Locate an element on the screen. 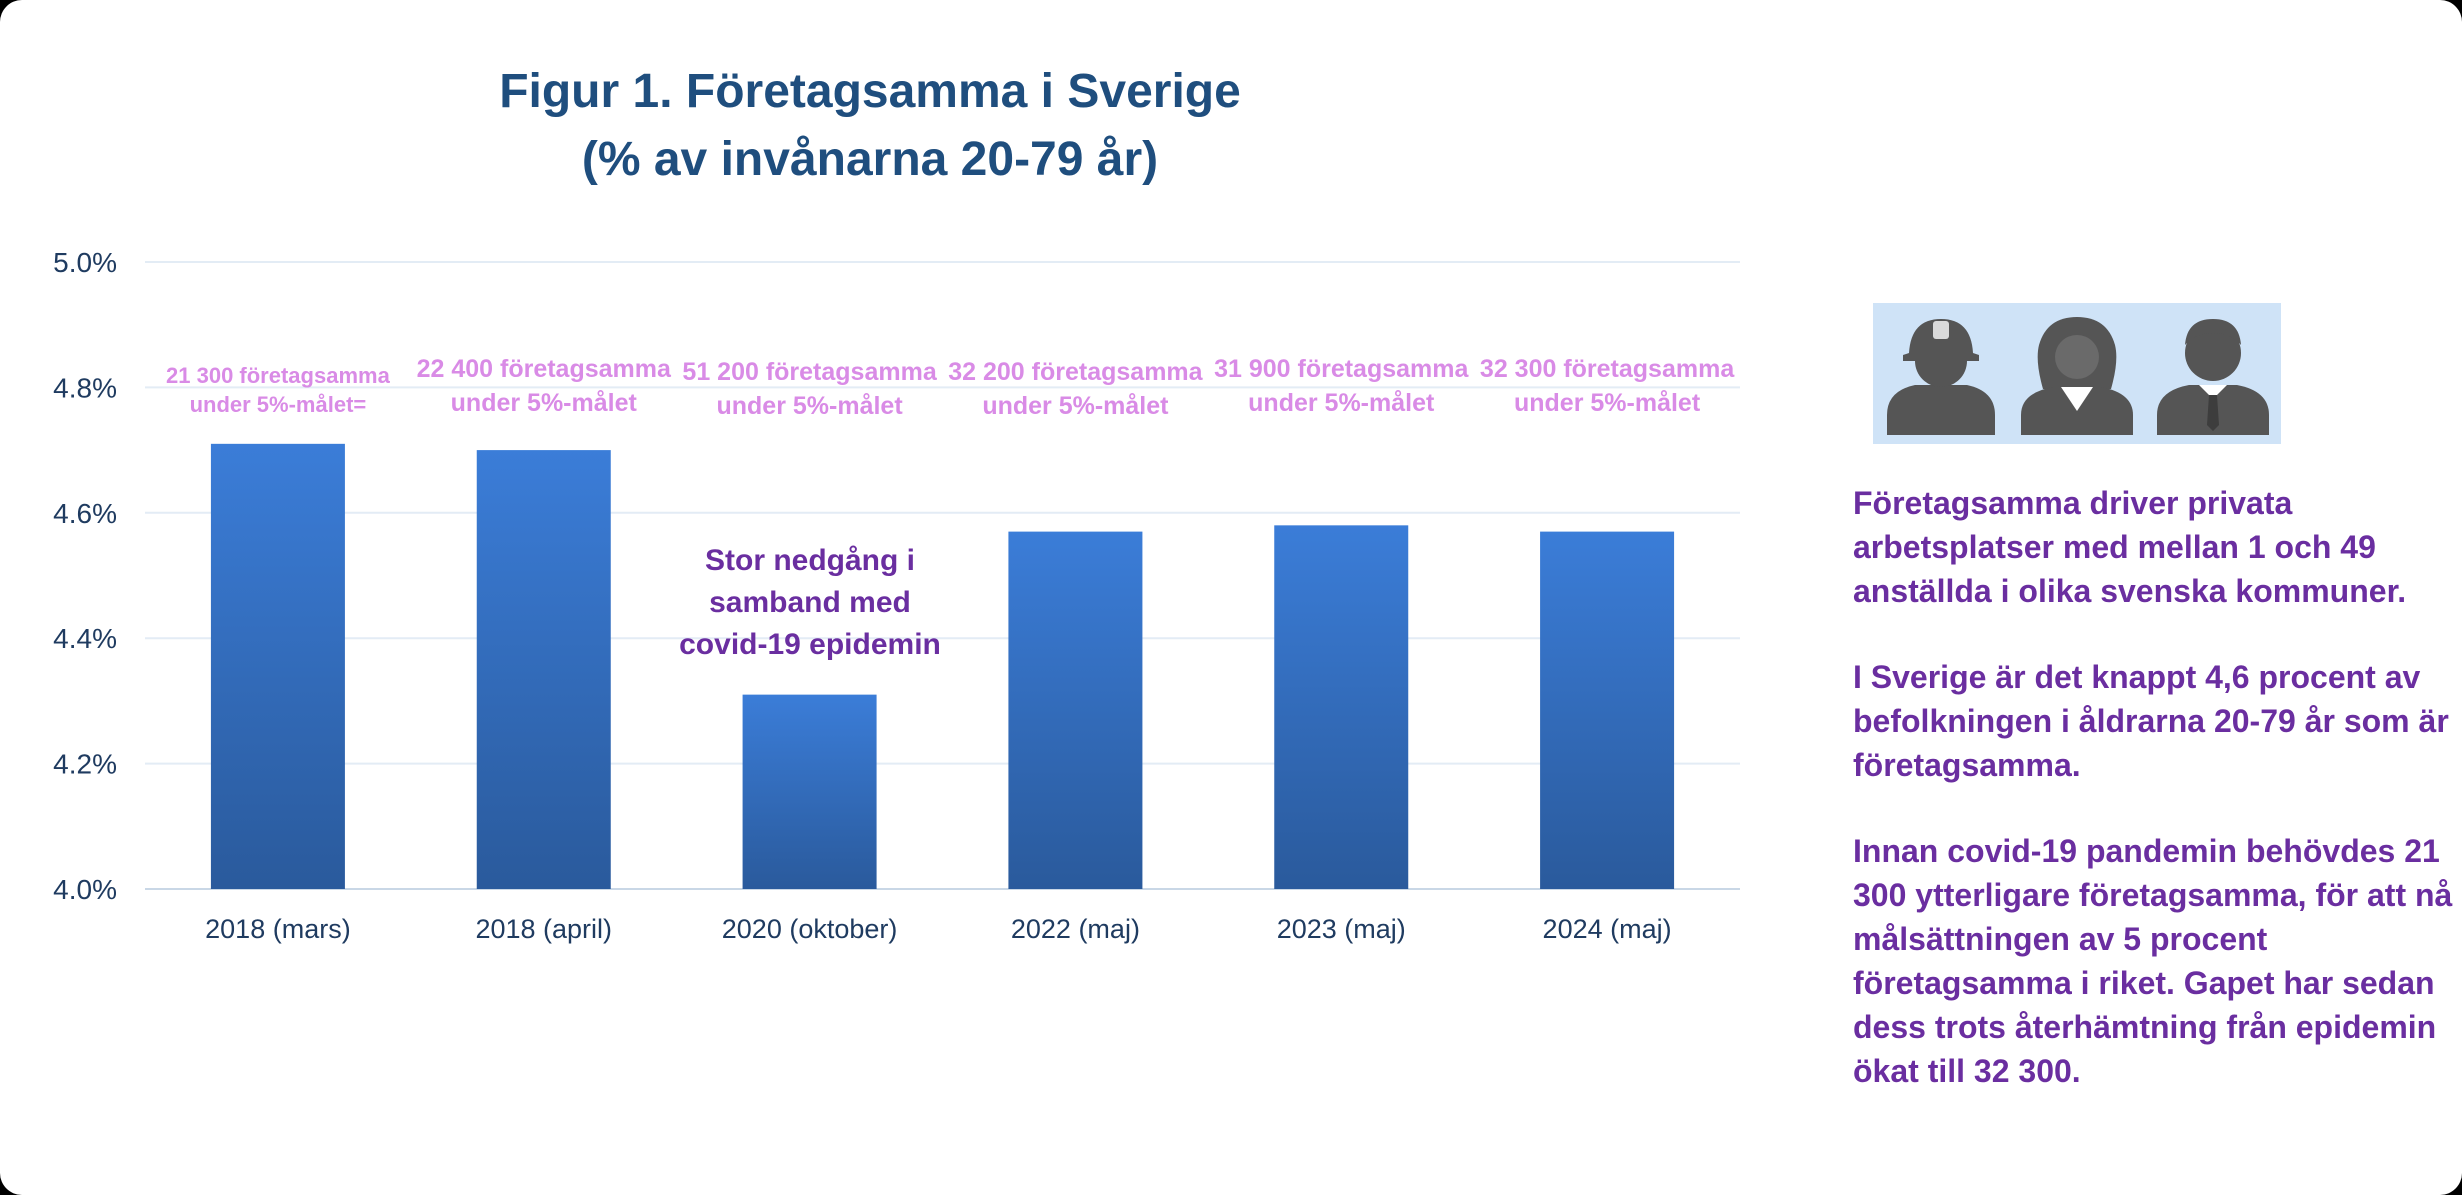 The image size is (2462, 1195). chart-title: Figur 1. Företagsamma i Sverige is located at coordinates (870, 91).